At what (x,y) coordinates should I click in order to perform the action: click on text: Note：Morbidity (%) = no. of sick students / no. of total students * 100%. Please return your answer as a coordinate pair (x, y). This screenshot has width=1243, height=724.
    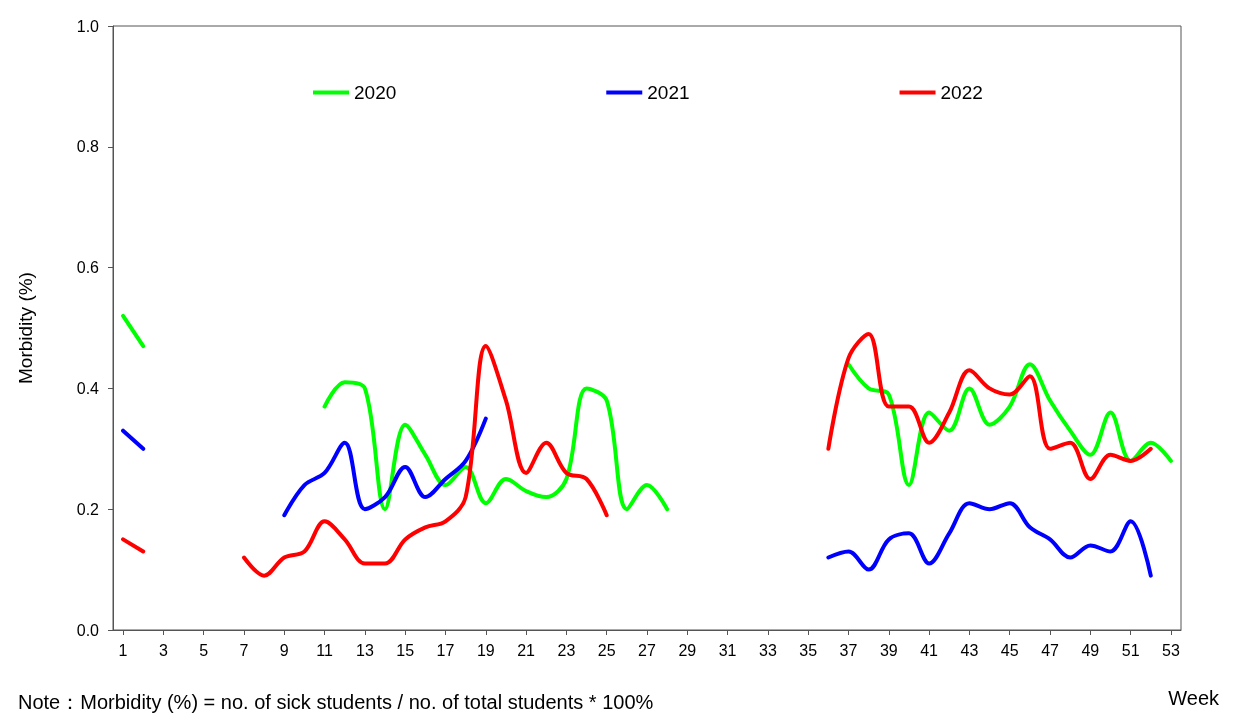
    Looking at the image, I should click on (336, 702).